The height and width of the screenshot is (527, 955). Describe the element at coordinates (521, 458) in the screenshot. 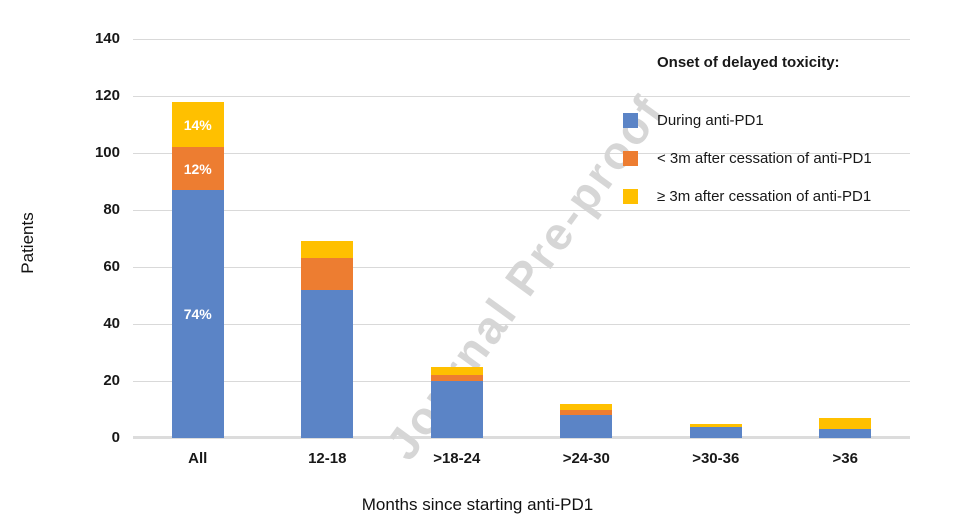

I see `x-axis-category-labels: All 12-18 >18-24 >24-30 >30-36 >36` at that location.